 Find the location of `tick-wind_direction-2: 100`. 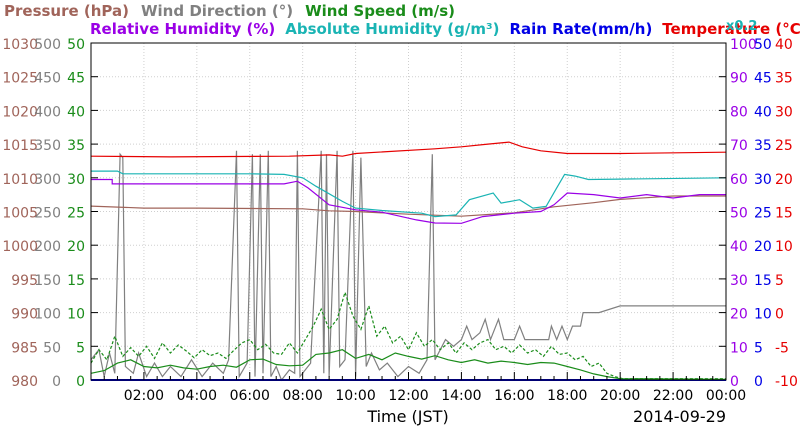

tick-wind_direction-2: 100 is located at coordinates (47, 315).